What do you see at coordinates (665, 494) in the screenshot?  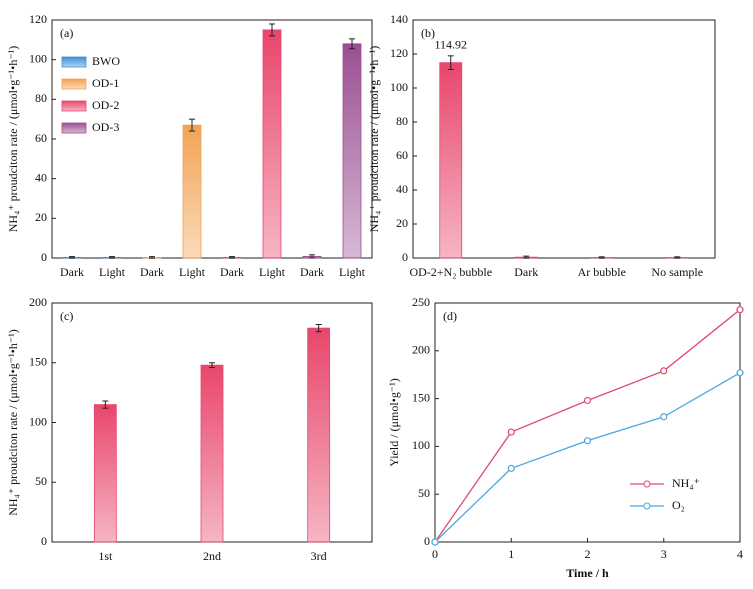 I see `legend: NH₄⁺ O₂` at bounding box center [665, 494].